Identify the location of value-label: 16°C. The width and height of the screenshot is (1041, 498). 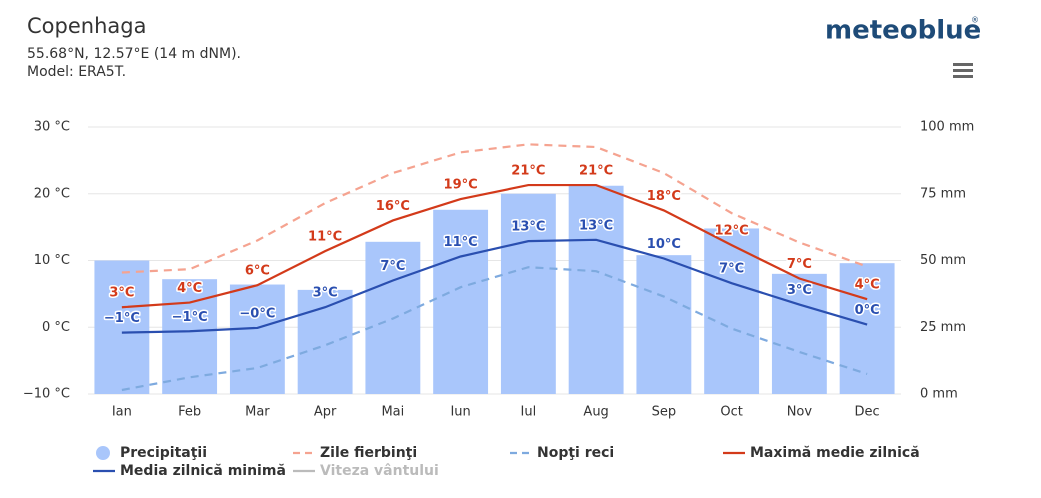
(393, 206).